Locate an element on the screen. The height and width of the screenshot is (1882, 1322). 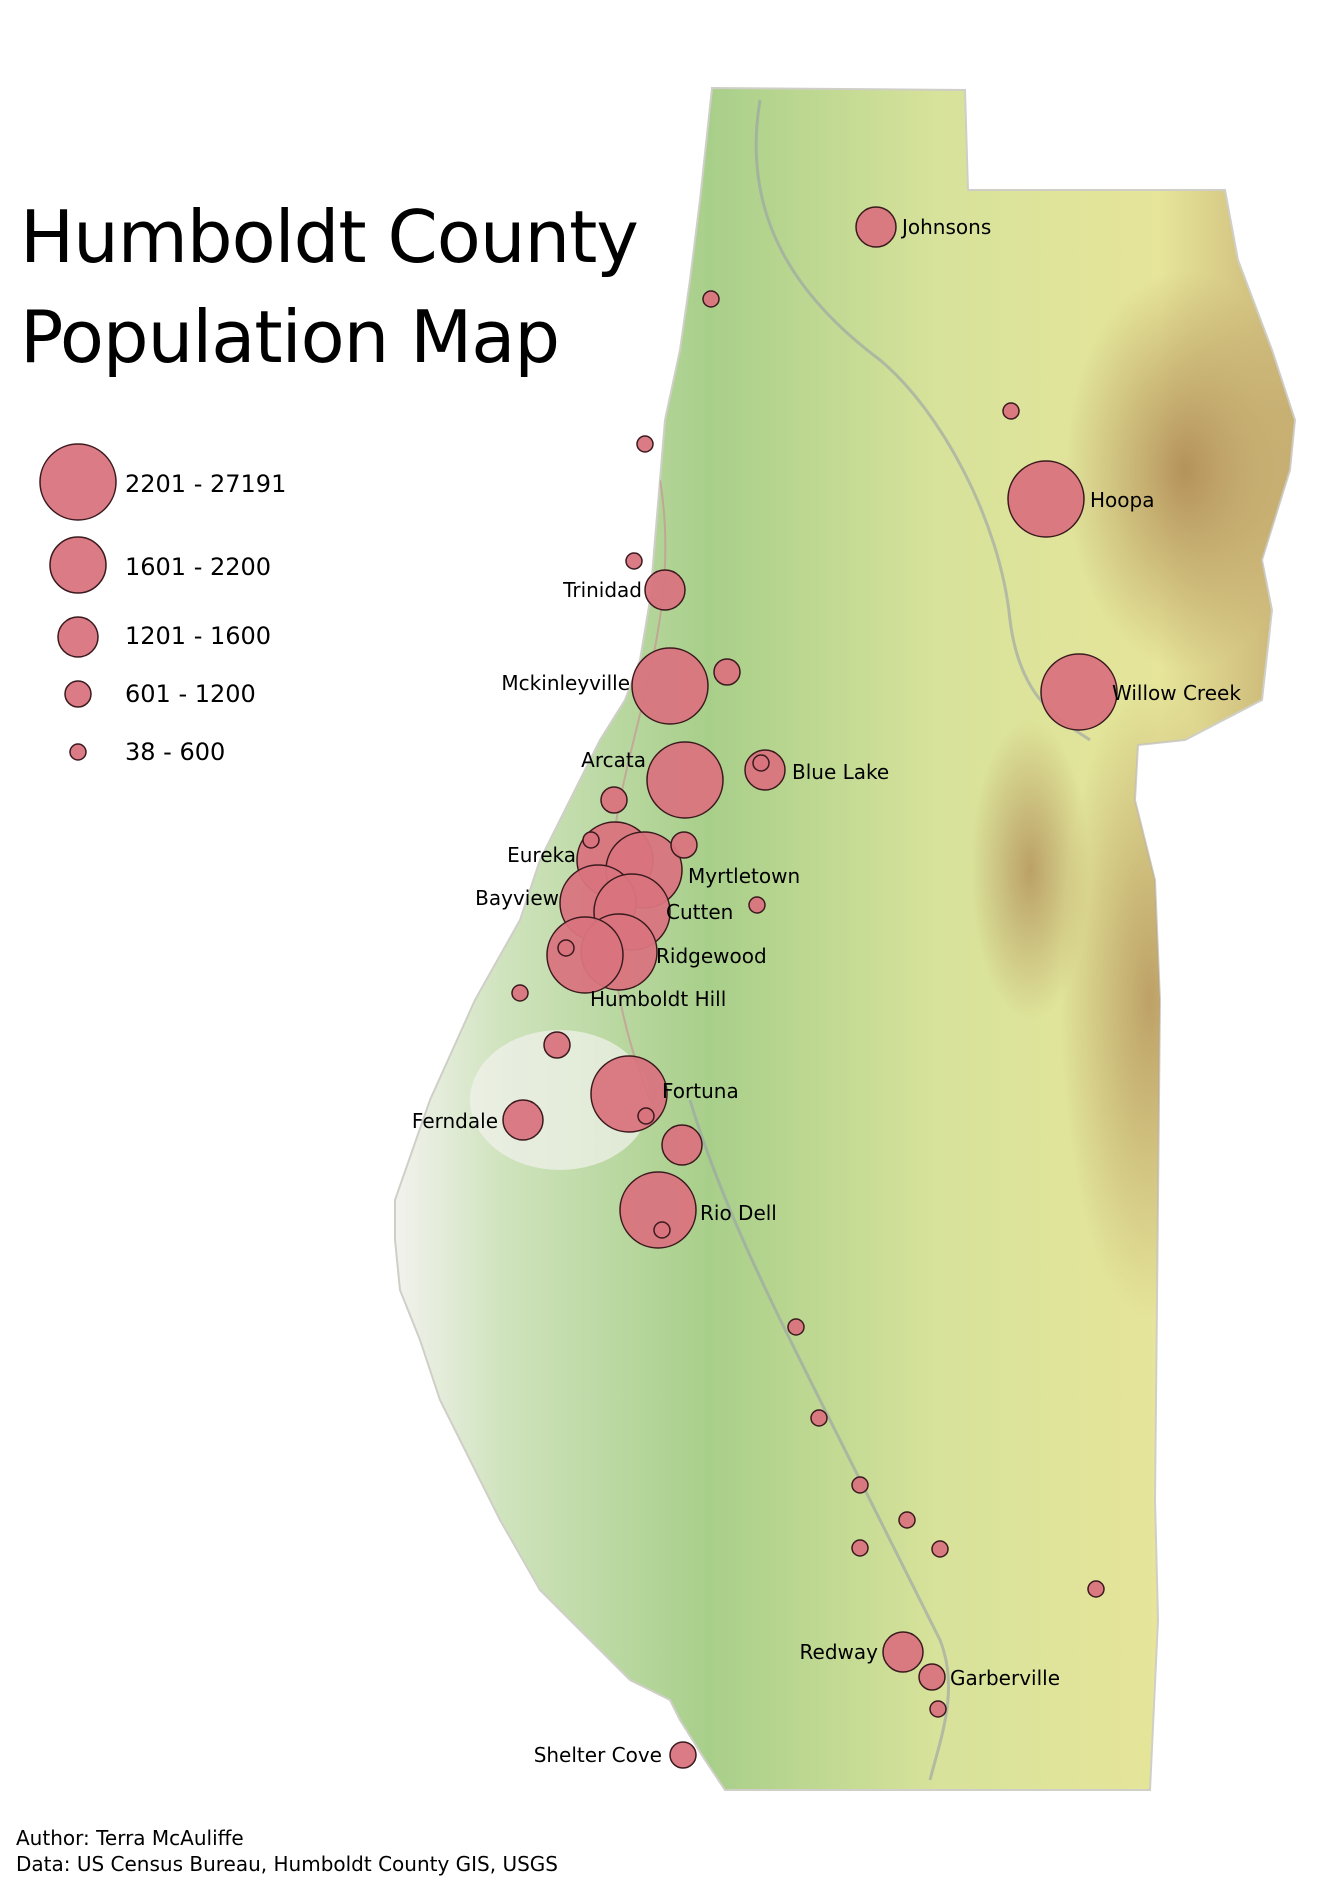
town-symbol-humboldt-hill is located at coordinates (585, 955).